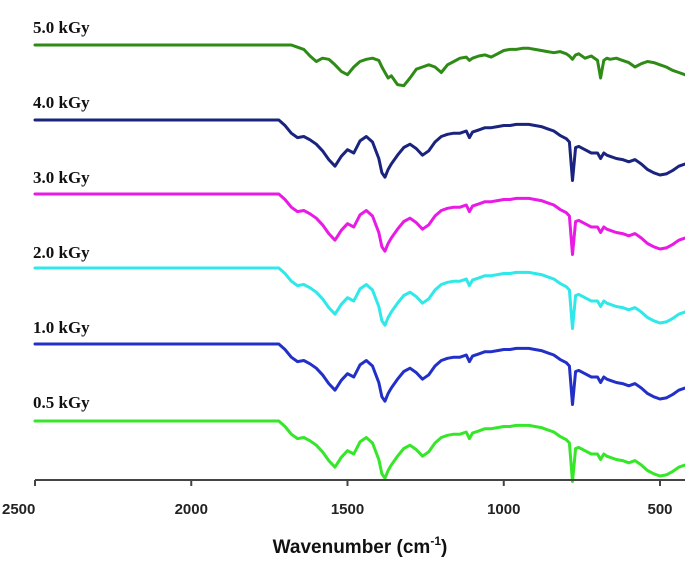 The image size is (685, 562). What do you see at coordinates (503, 509) in the screenshot?
I see `x-tick-label-1000: 1000` at bounding box center [503, 509].